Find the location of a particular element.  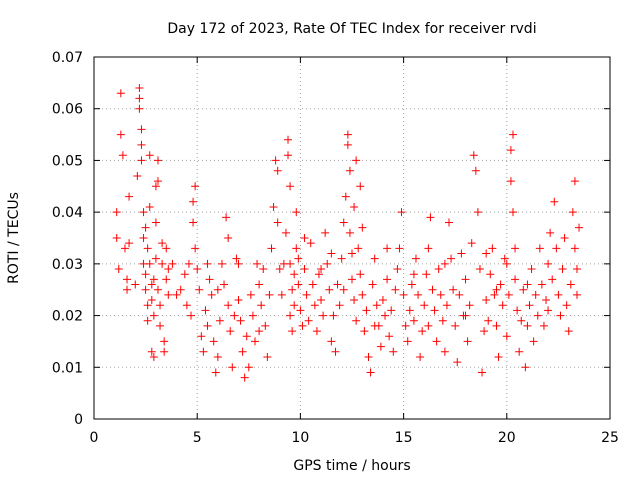

y-axis-label: ROTI / TECUs is located at coordinates (14, 238).